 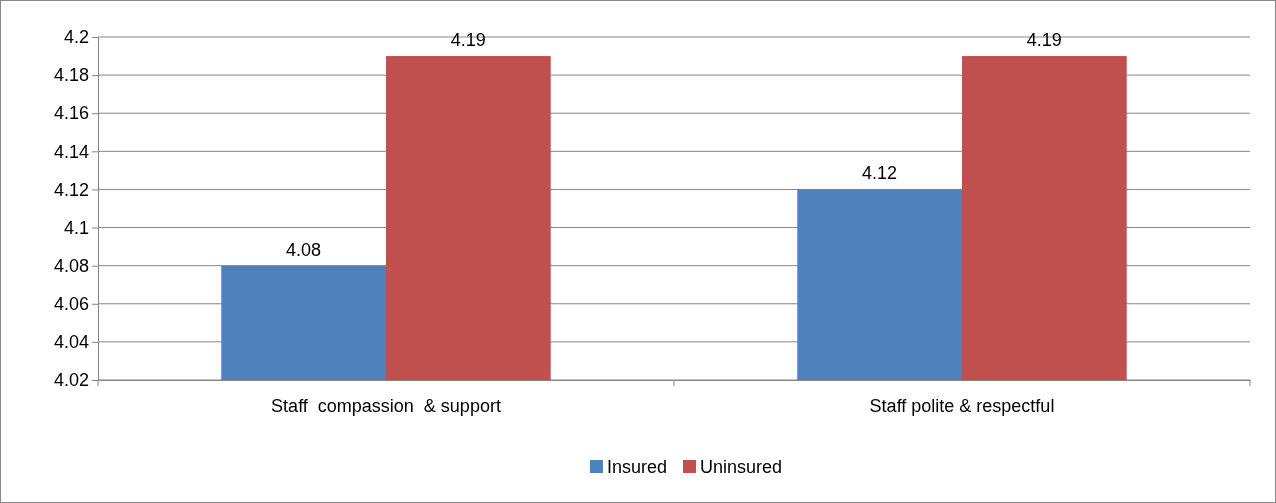 I want to click on data-label: 4.12, so click(x=880, y=173).